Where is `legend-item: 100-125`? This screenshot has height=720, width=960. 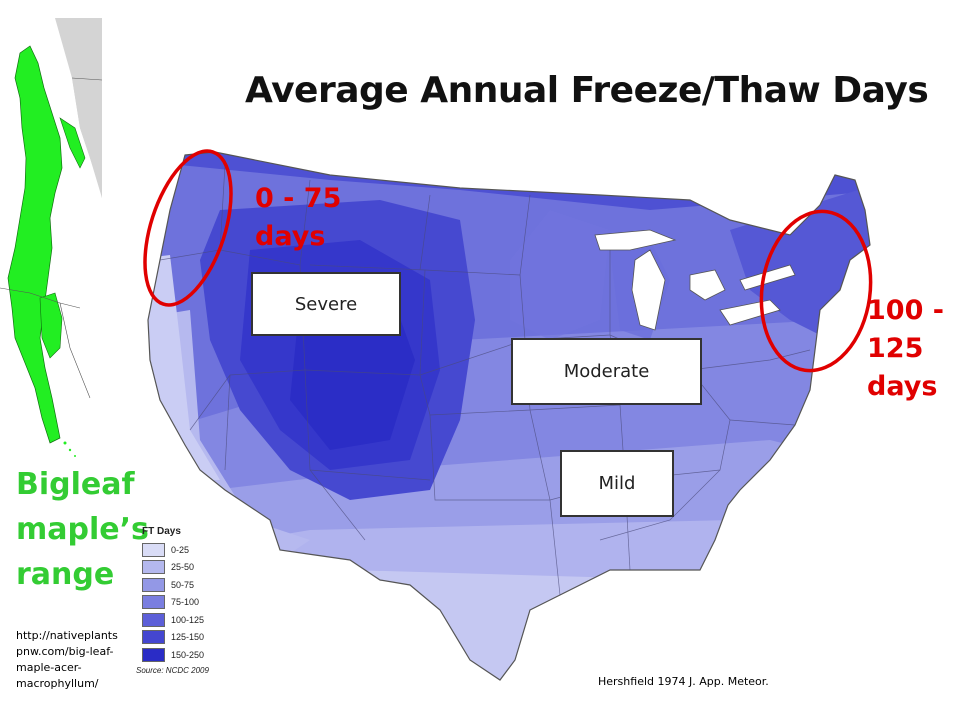
legend-item: 100-125 is located at coordinates (186, 620).